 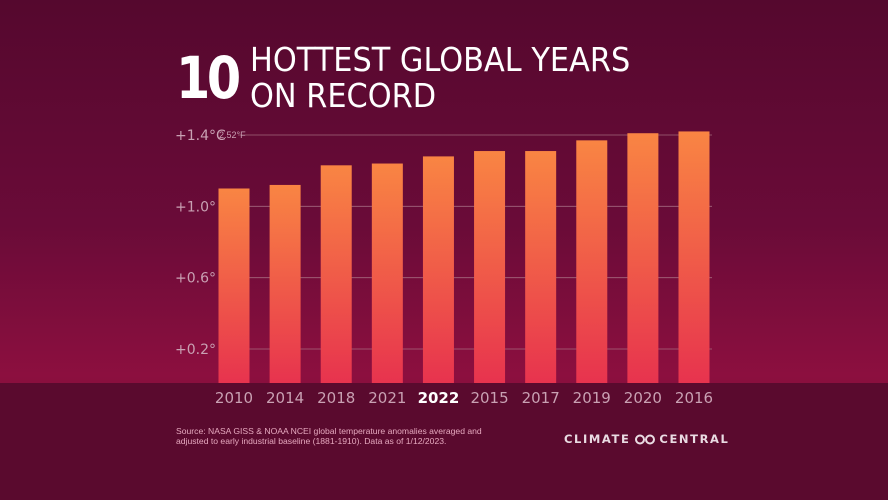 I want to click on climate-central-logo: CLIMATE CENTRAL, so click(x=646, y=439).